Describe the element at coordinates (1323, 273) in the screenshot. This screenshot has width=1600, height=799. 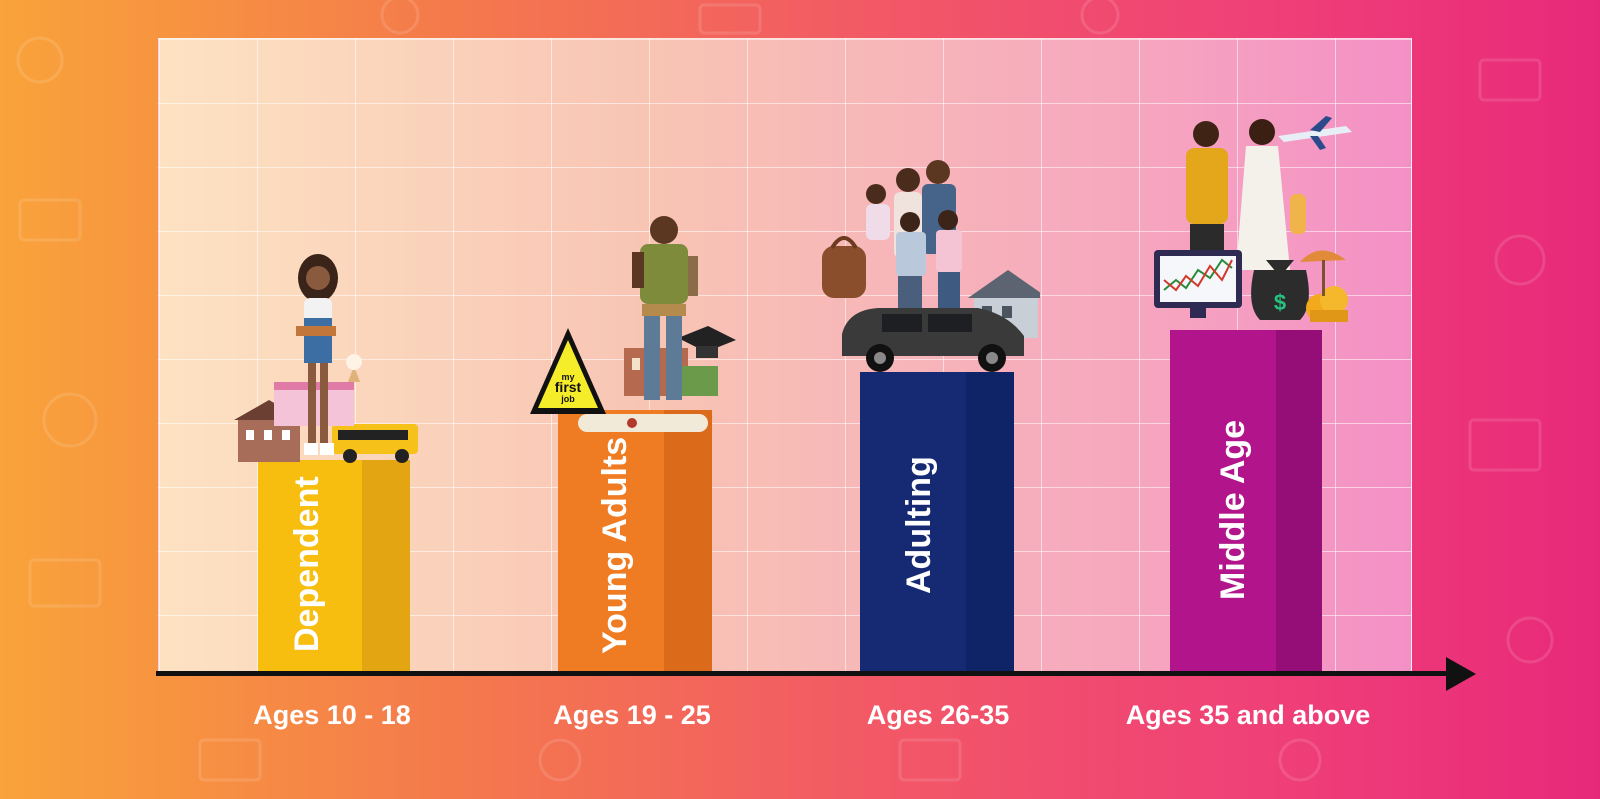
I see `beach-umbrella-icon` at that location.